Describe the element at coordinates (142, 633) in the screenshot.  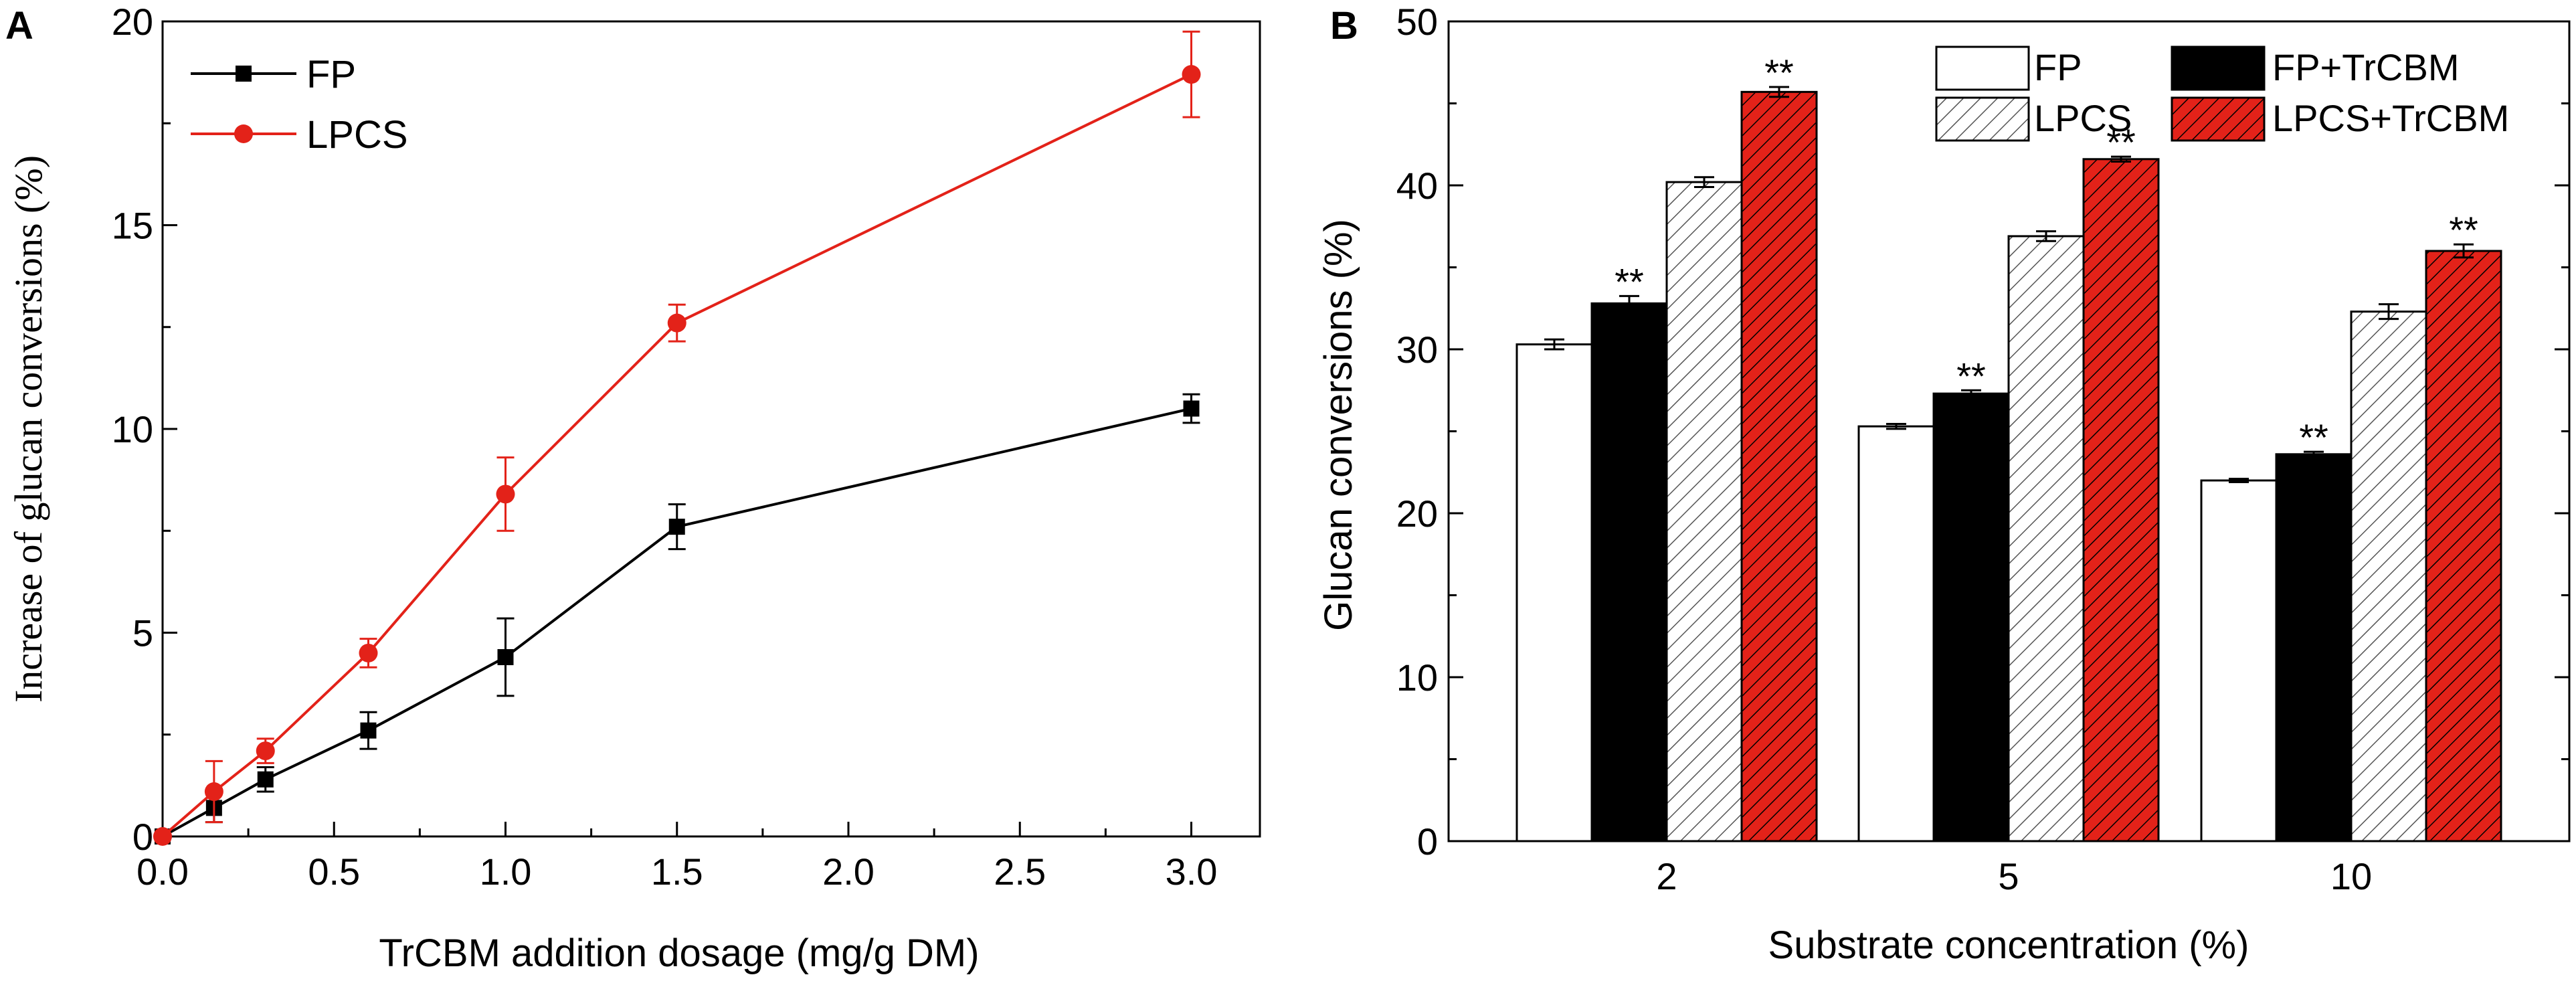
I see `y-tick-label: 5` at that location.